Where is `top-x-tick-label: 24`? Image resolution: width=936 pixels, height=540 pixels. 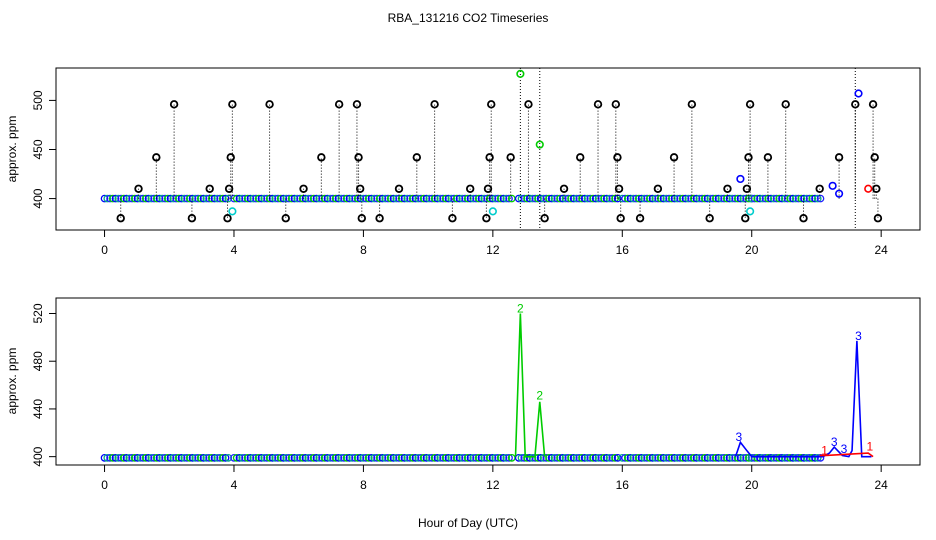 top-x-tick-label: 24 is located at coordinates (881, 250).